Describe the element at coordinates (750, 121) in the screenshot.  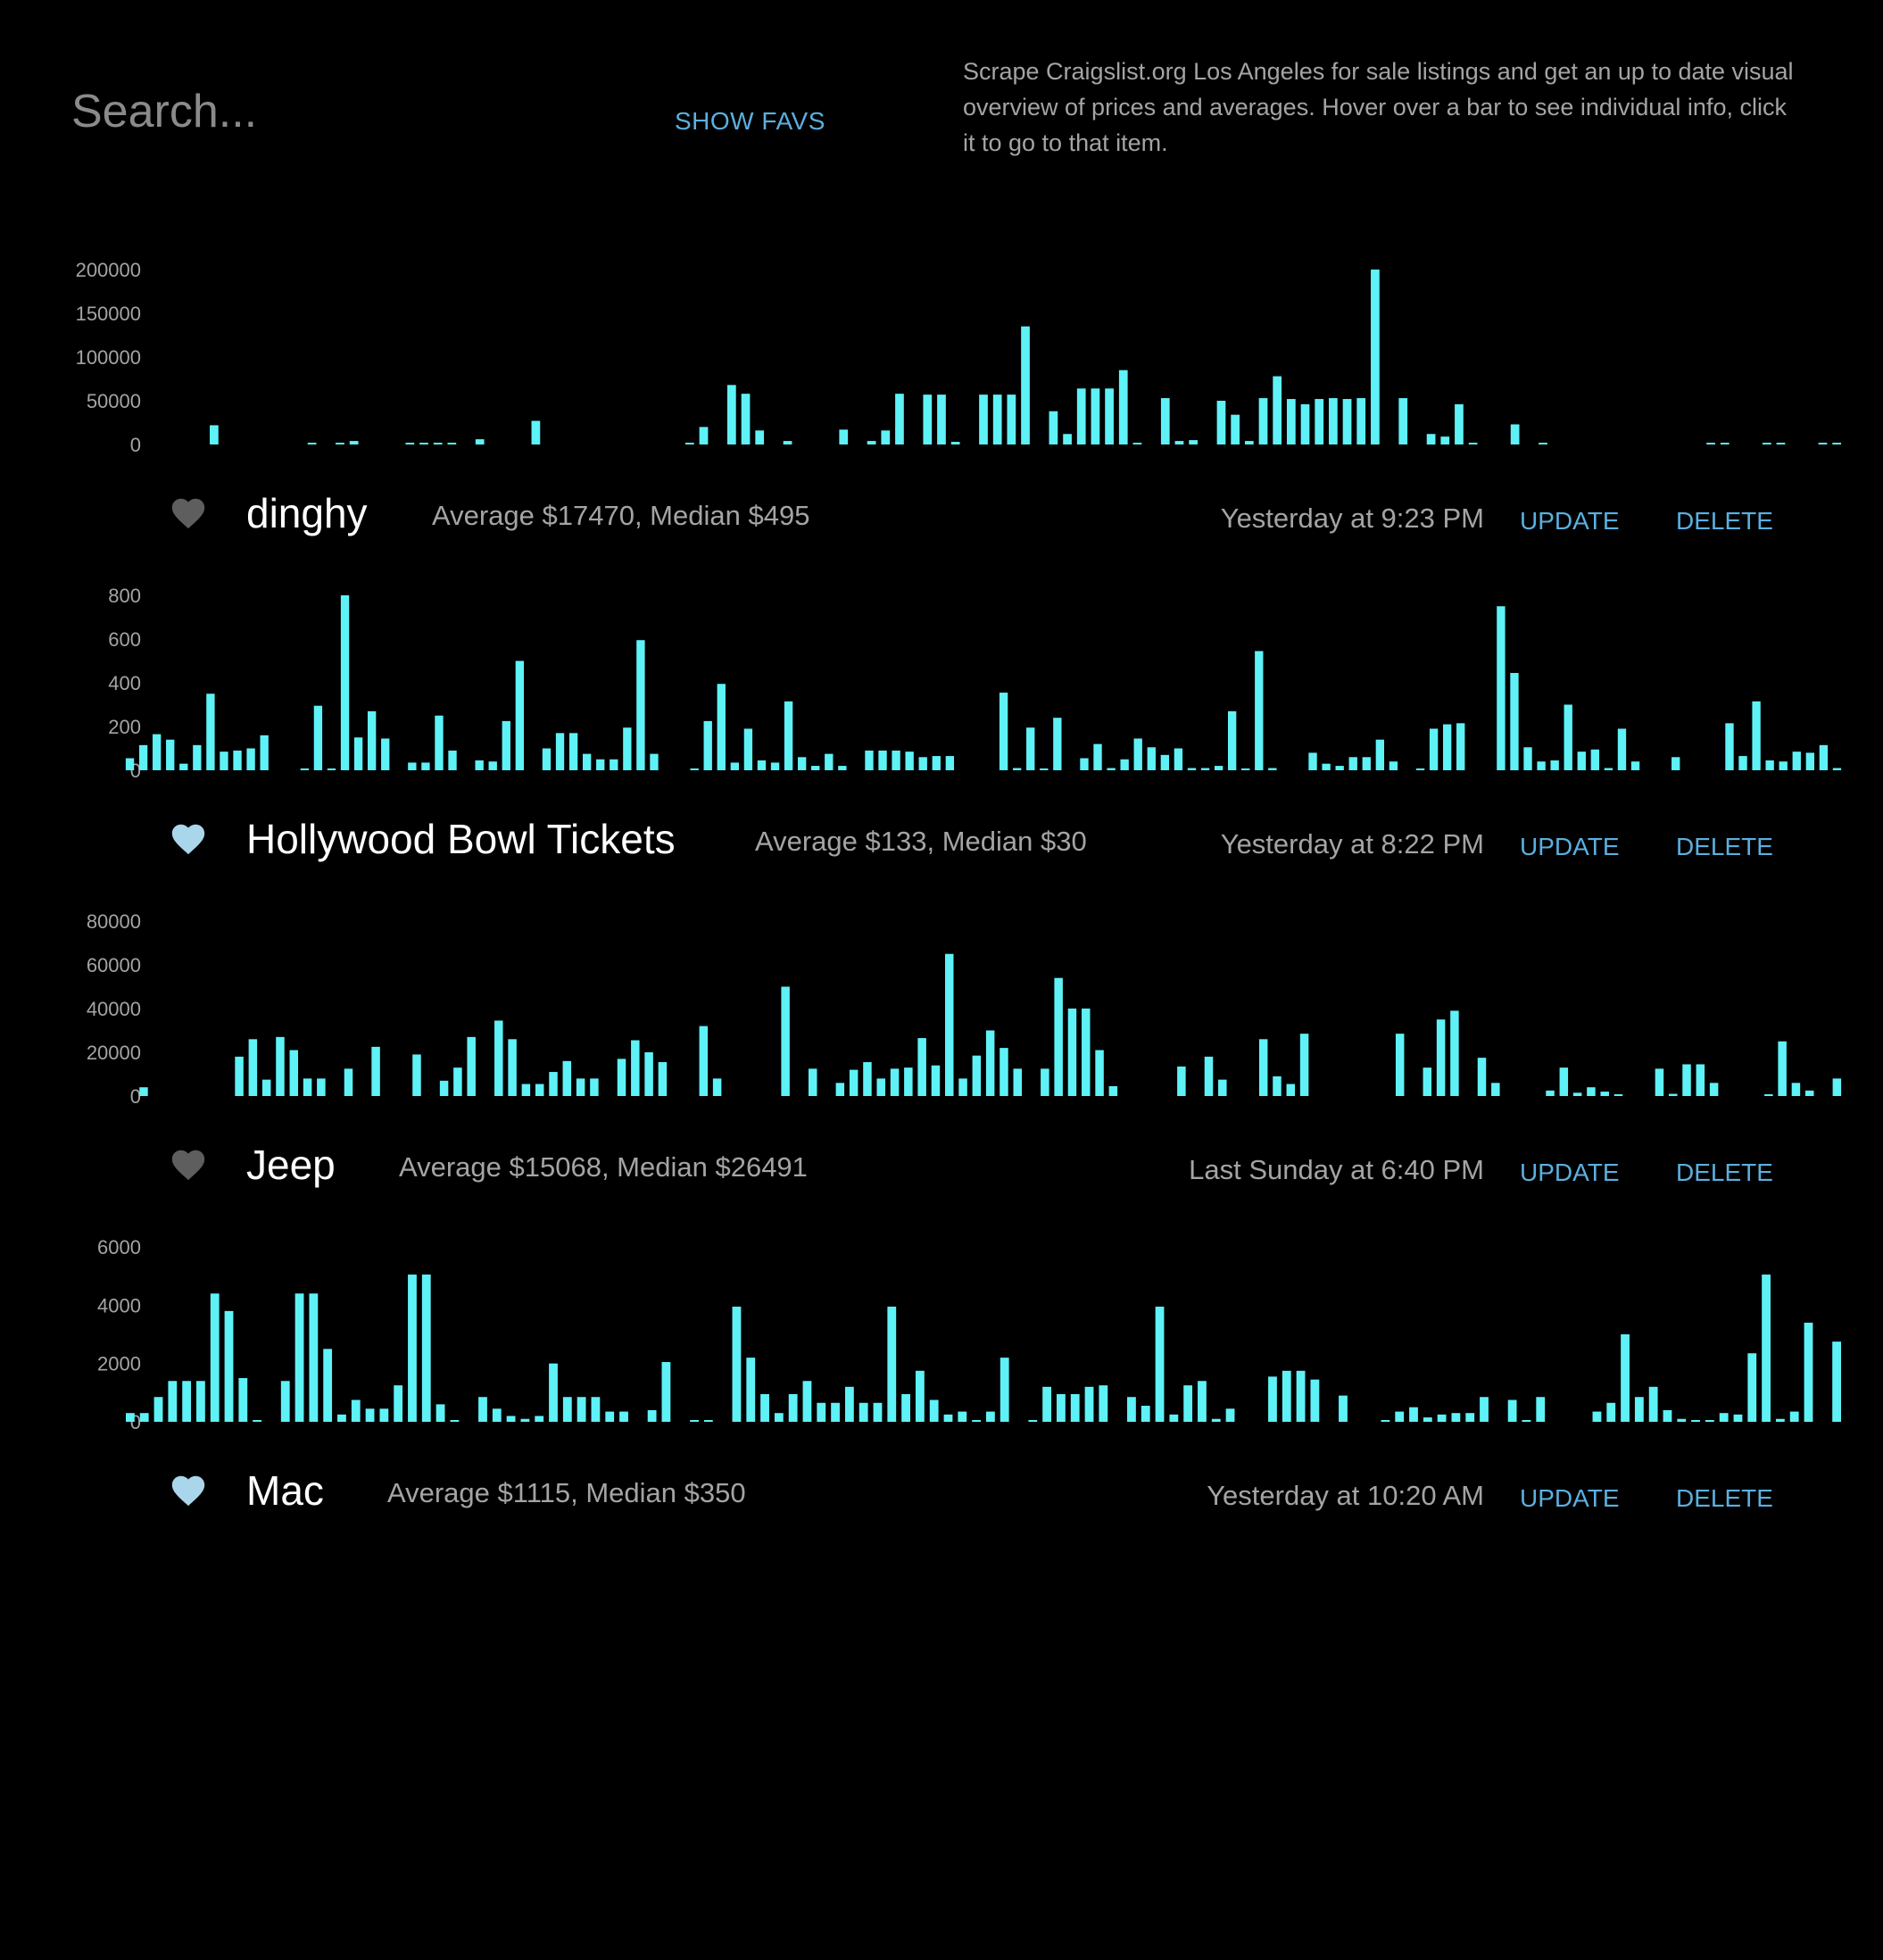
I see `show-favs-button: SHOW FAVS` at that location.